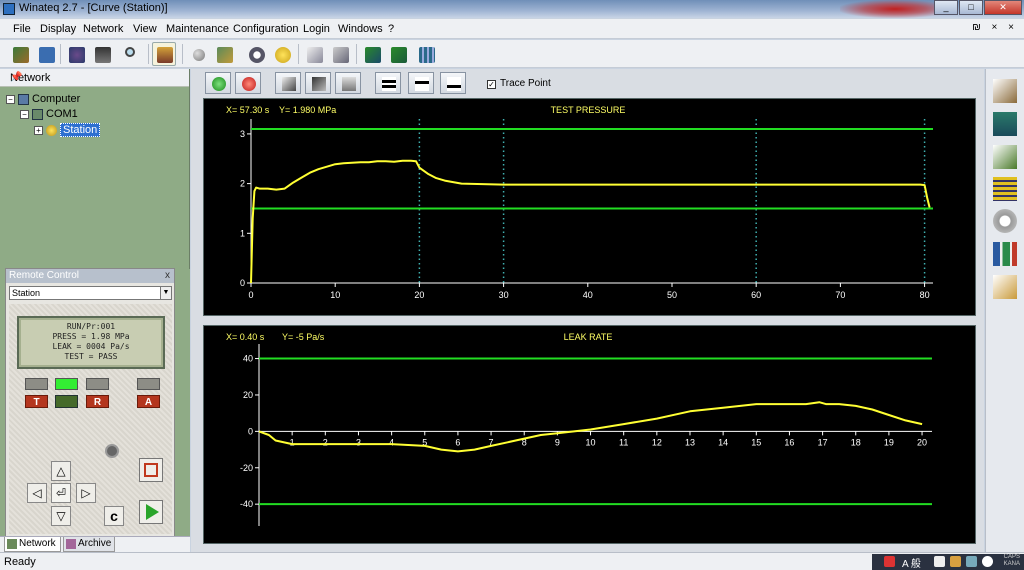 This screenshot has width=1024, height=570. I want to click on remote-close-icon: x, so click(167, 275).